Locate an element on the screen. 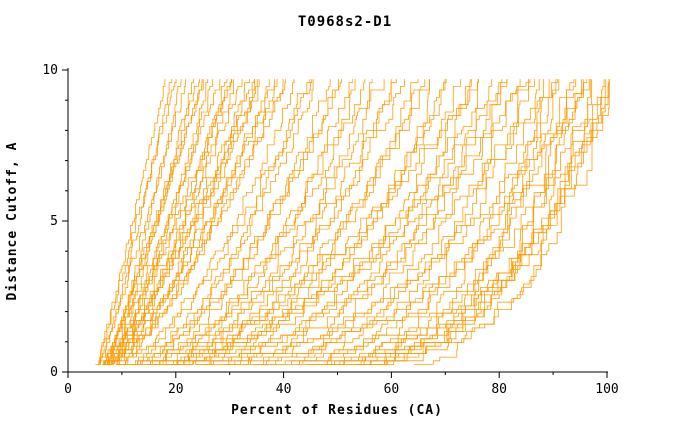 The image size is (680, 440). y-axis-label: Distance Cutoff, A is located at coordinates (12, 221).